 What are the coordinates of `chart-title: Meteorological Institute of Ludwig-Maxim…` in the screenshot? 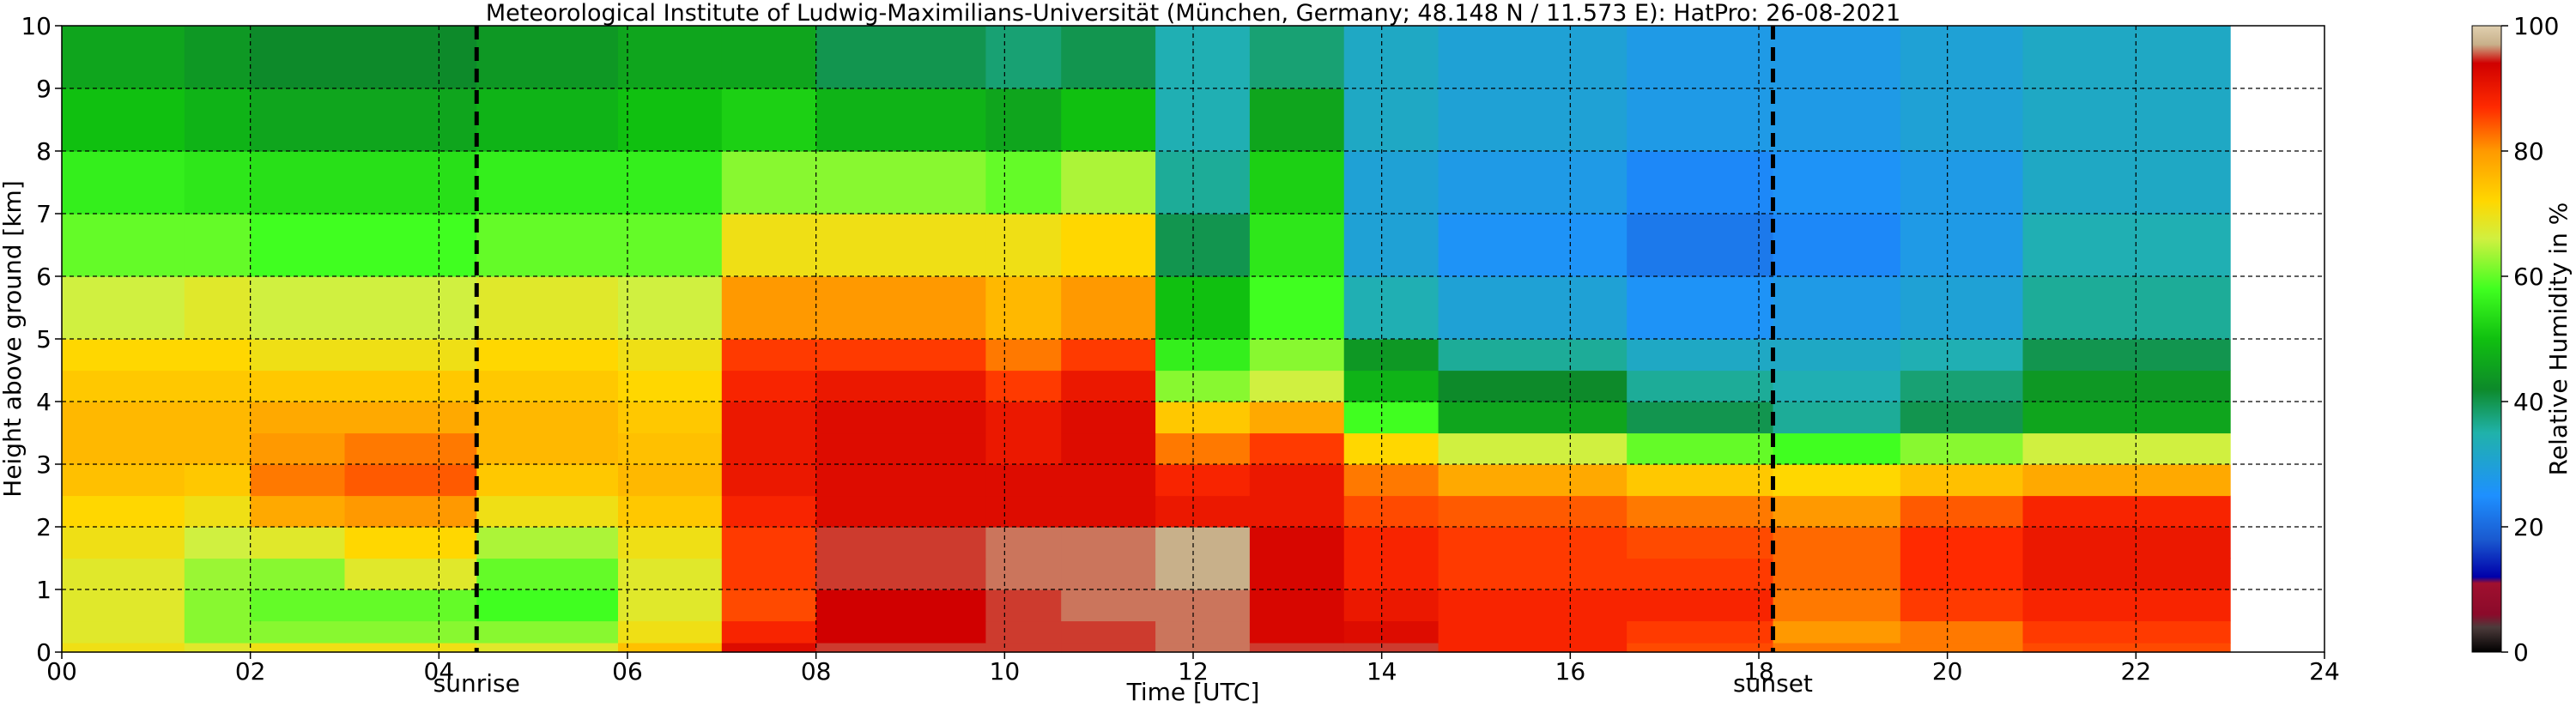 It's located at (1193, 14).